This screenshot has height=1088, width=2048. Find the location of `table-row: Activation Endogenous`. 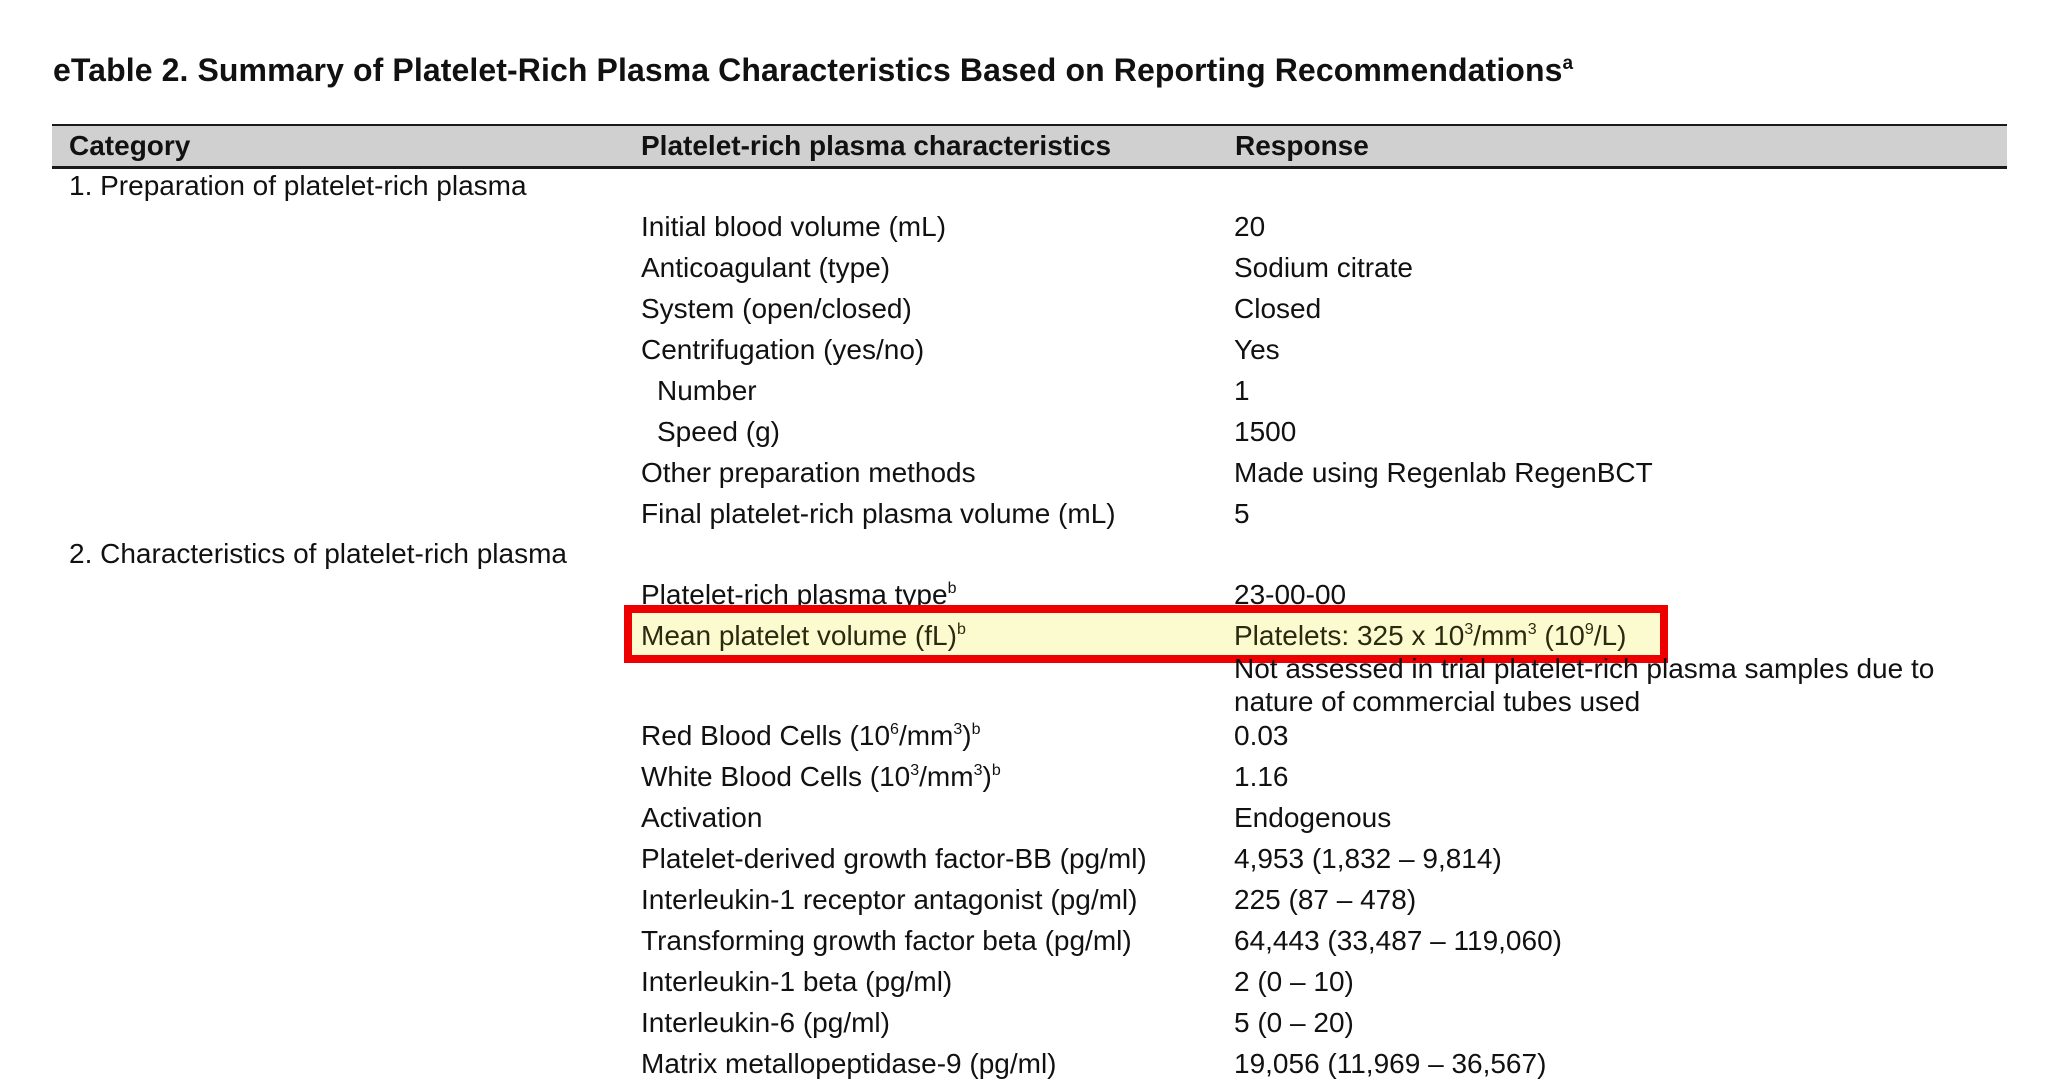

table-row: Activation Endogenous is located at coordinates (1024, 822).